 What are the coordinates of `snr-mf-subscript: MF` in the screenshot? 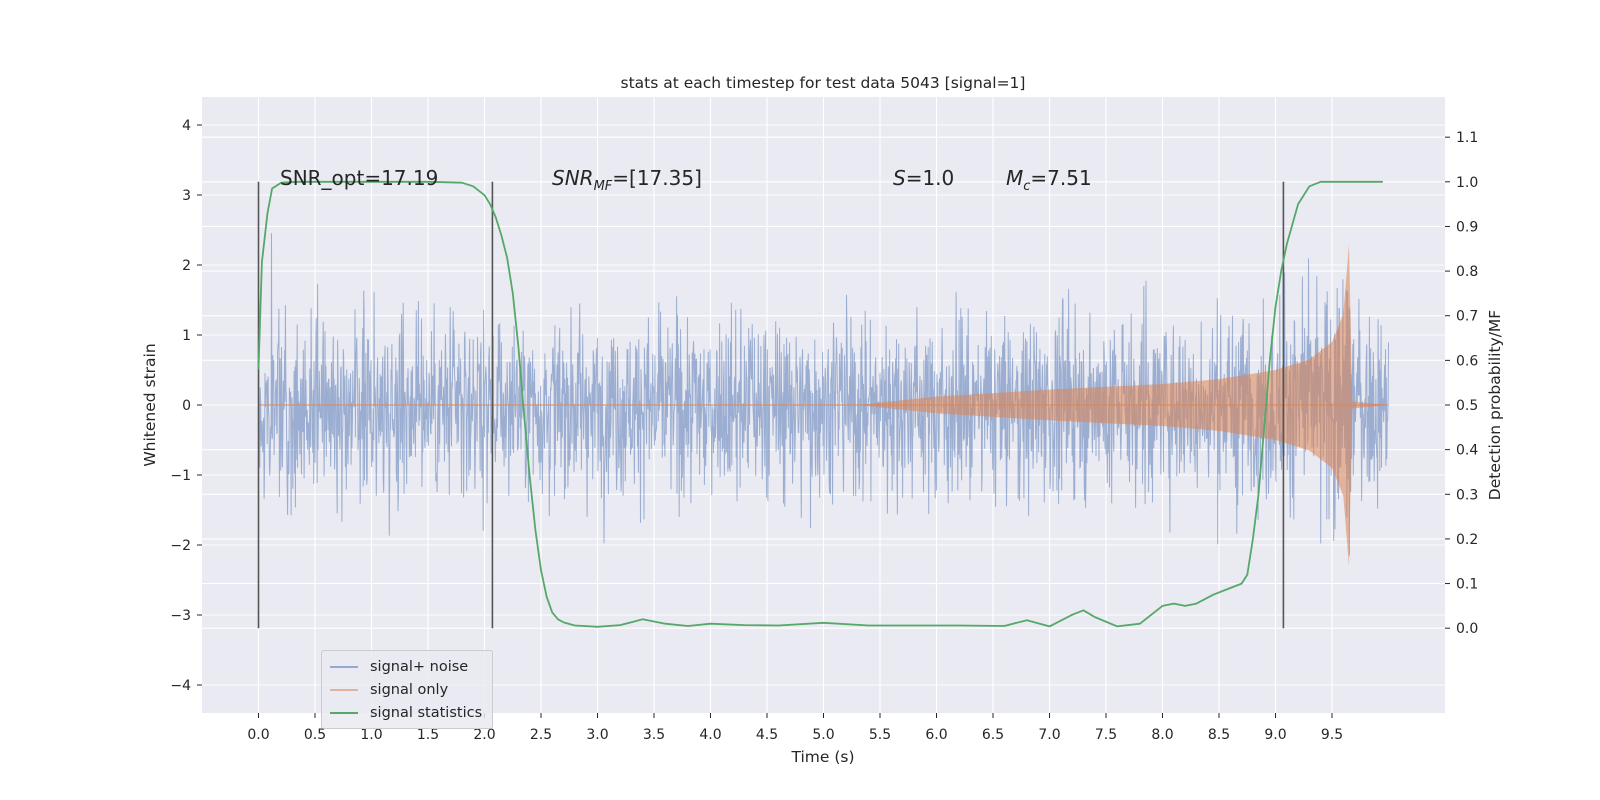 It's located at (603, 186).